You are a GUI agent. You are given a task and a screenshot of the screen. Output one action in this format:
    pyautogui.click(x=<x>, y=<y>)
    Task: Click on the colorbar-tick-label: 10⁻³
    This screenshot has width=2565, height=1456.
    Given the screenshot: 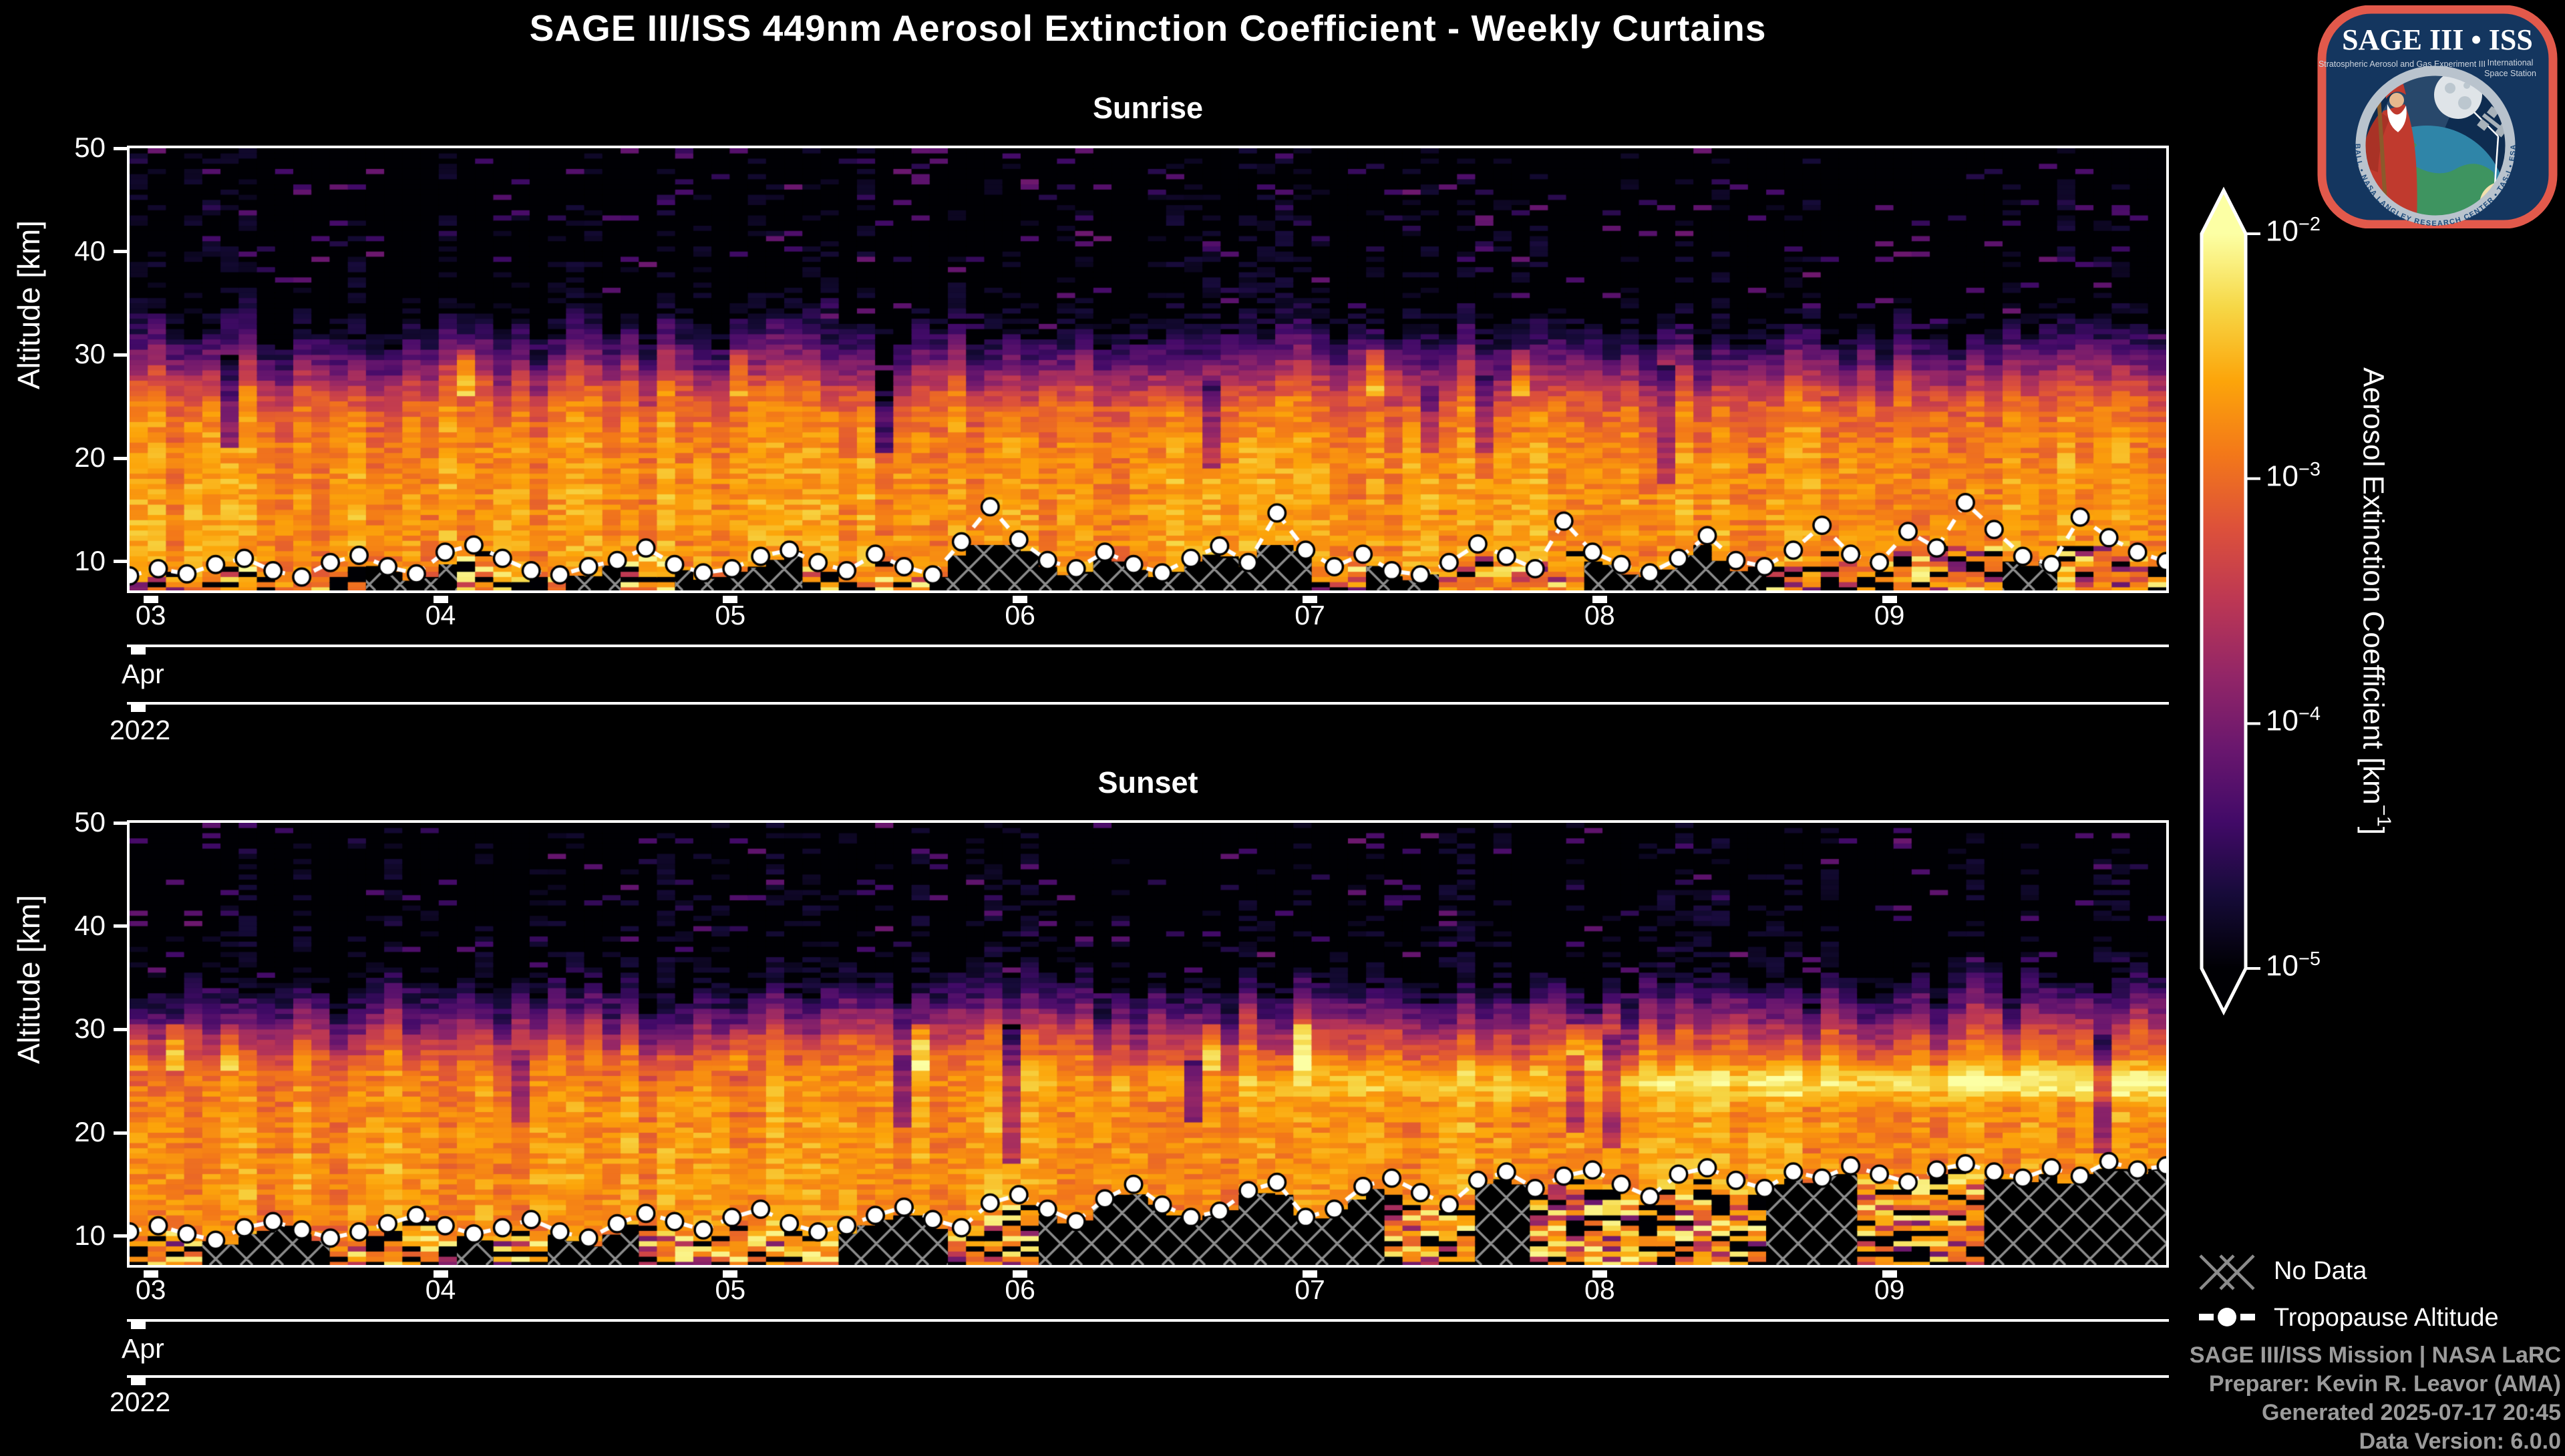 What is the action you would take?
    pyautogui.click(x=2293, y=476)
    